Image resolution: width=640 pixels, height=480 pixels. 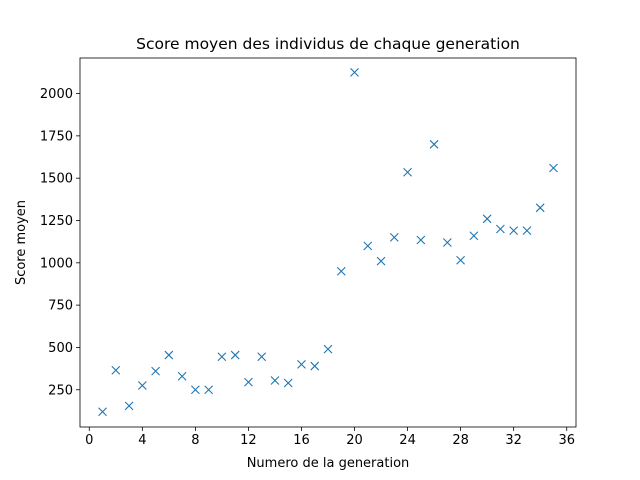 I want to click on x-axis-ticks: 0 4 8 12 16 20 24 28 32 36, so click(x=330, y=437).